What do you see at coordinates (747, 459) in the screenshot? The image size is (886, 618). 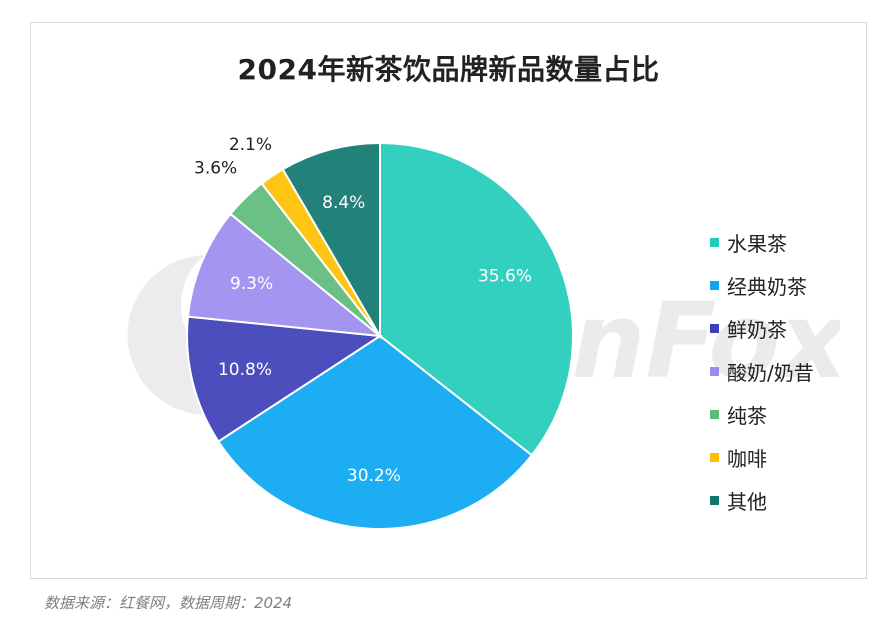 I see `legend-label-5: 咖啡` at bounding box center [747, 459].